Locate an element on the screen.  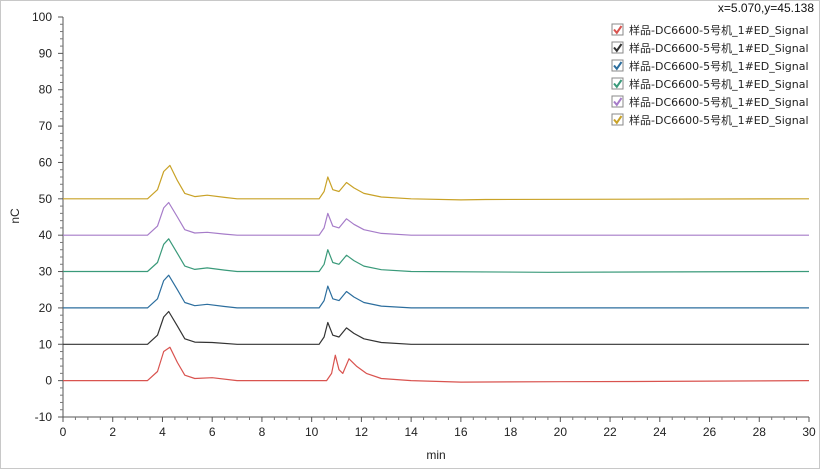
y-tick-label: 100 is located at coordinates (42, 17).